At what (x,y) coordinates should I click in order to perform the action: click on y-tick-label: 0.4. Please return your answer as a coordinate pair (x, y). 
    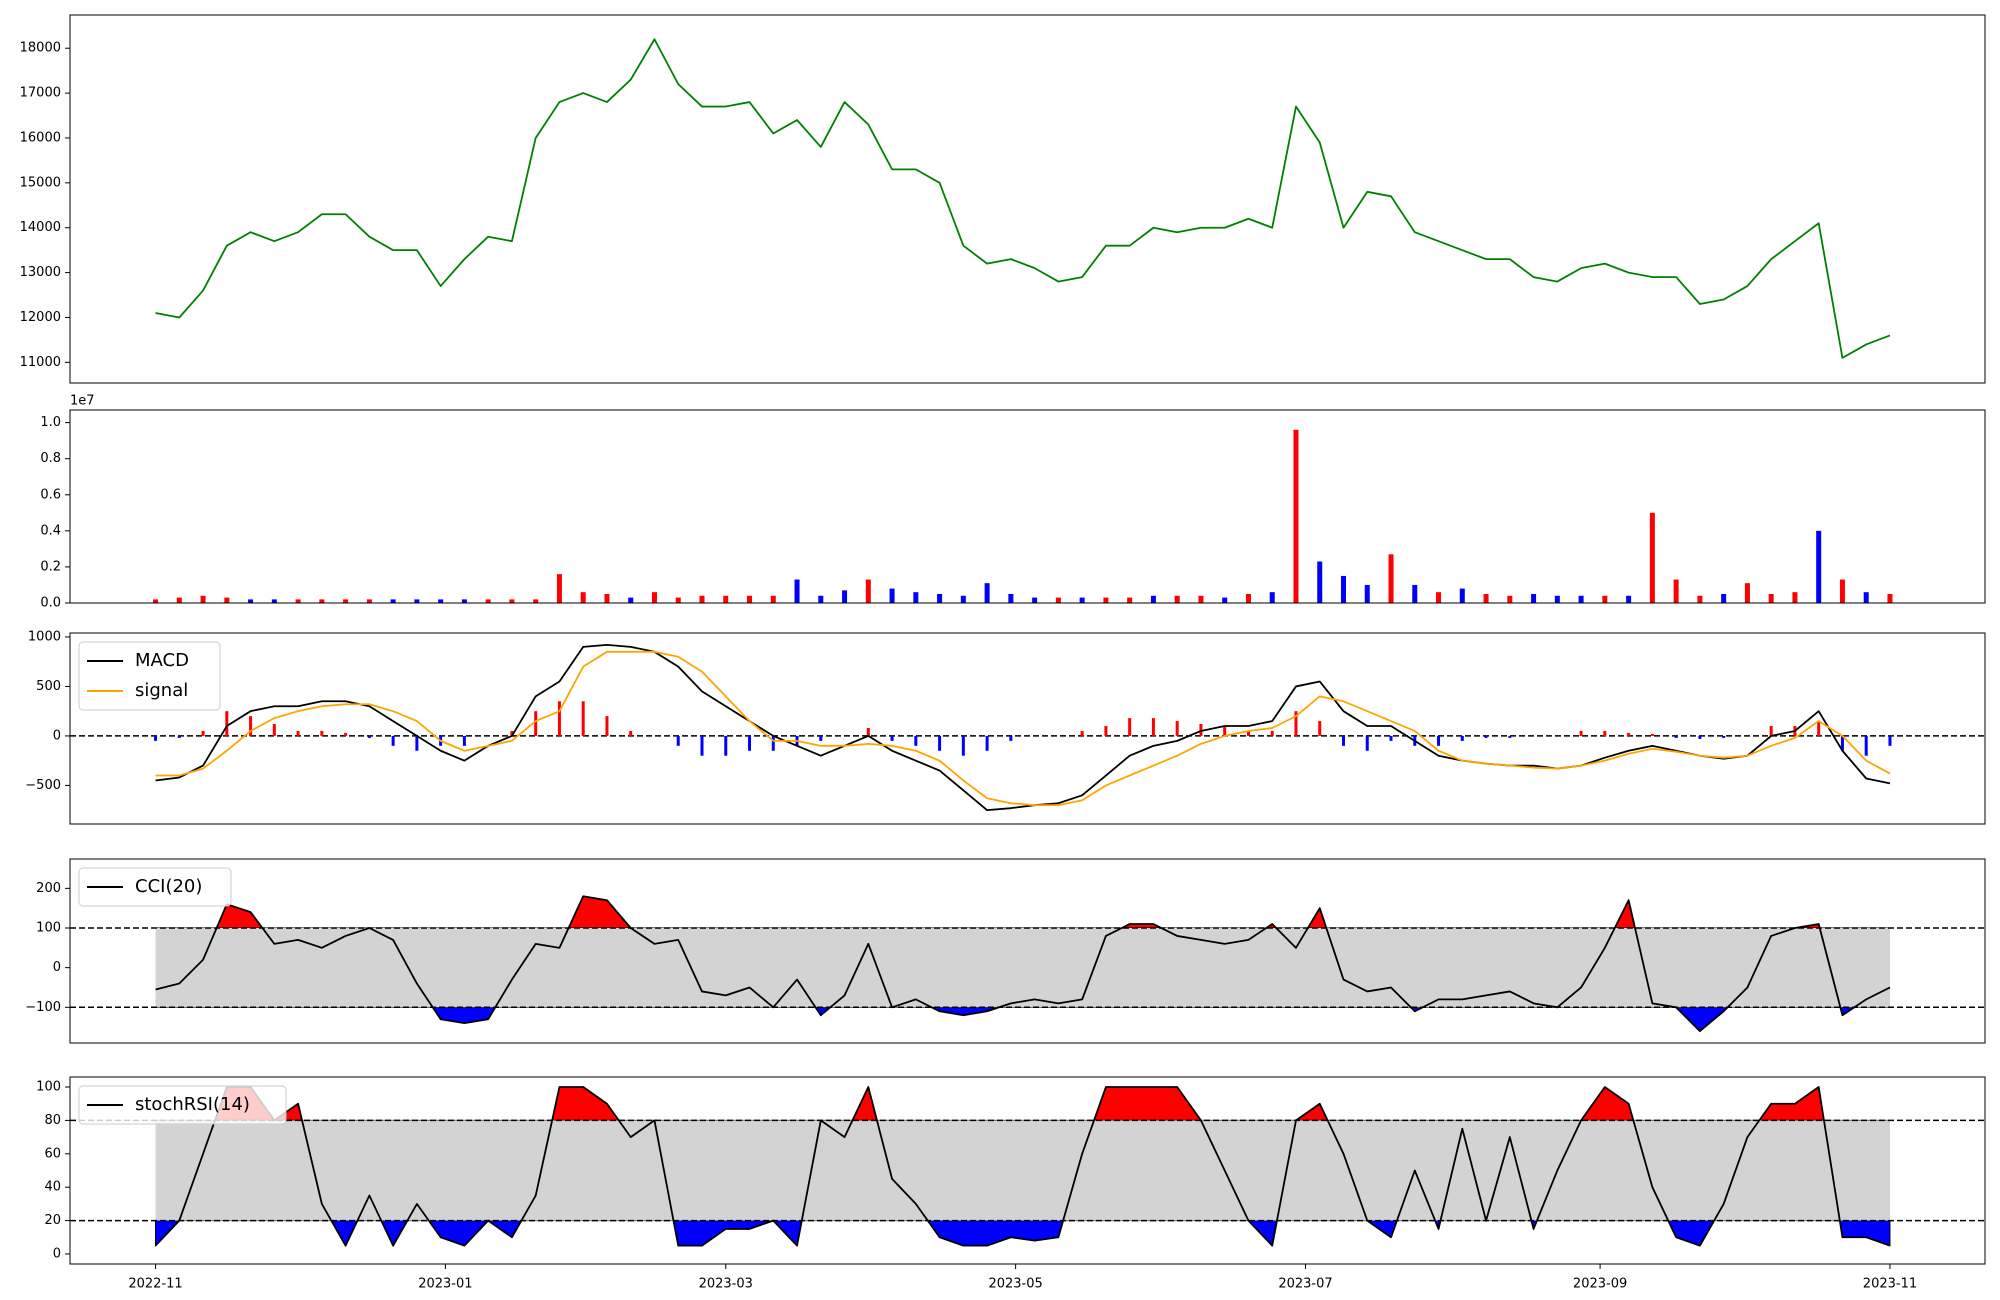
    Looking at the image, I should click on (50, 530).